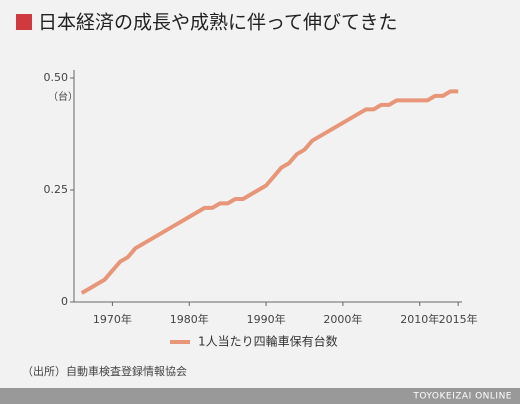  I want to click on x-tick-label: 2010年, so click(419, 319).